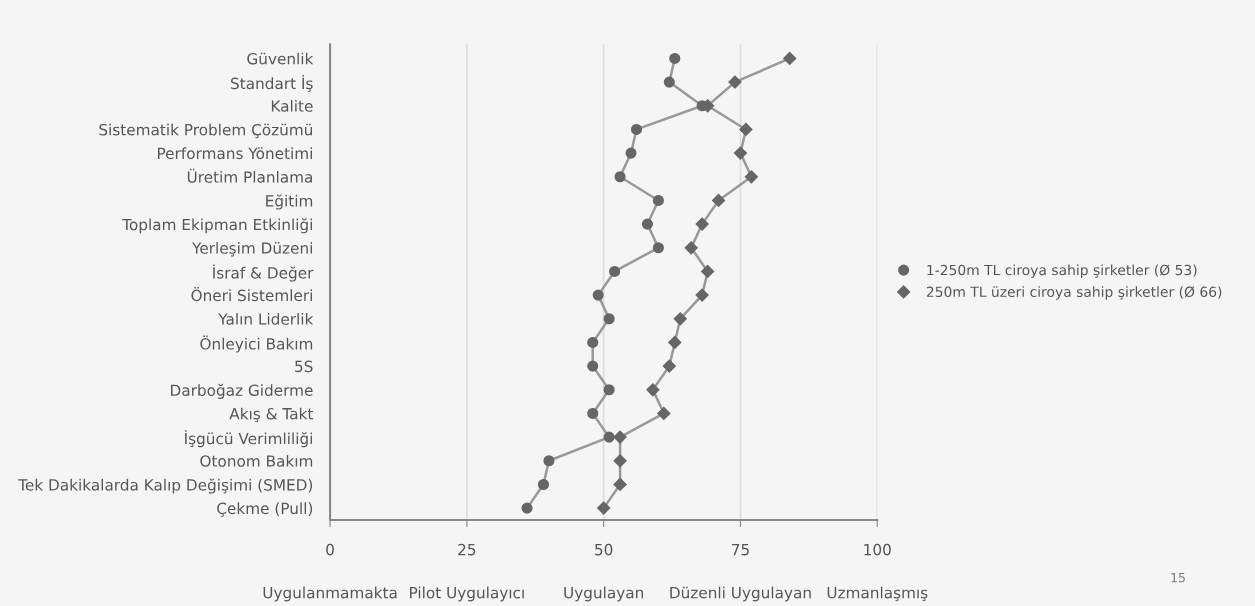  Describe the element at coordinates (604, 594) in the screenshot. I see `text: Uygulayan` at that location.